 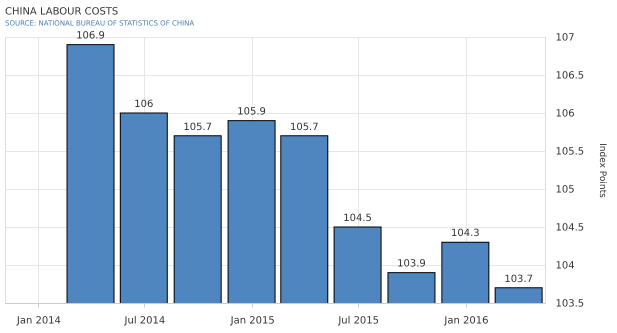 I want to click on y-tick-label: 104.5, so click(x=570, y=228).